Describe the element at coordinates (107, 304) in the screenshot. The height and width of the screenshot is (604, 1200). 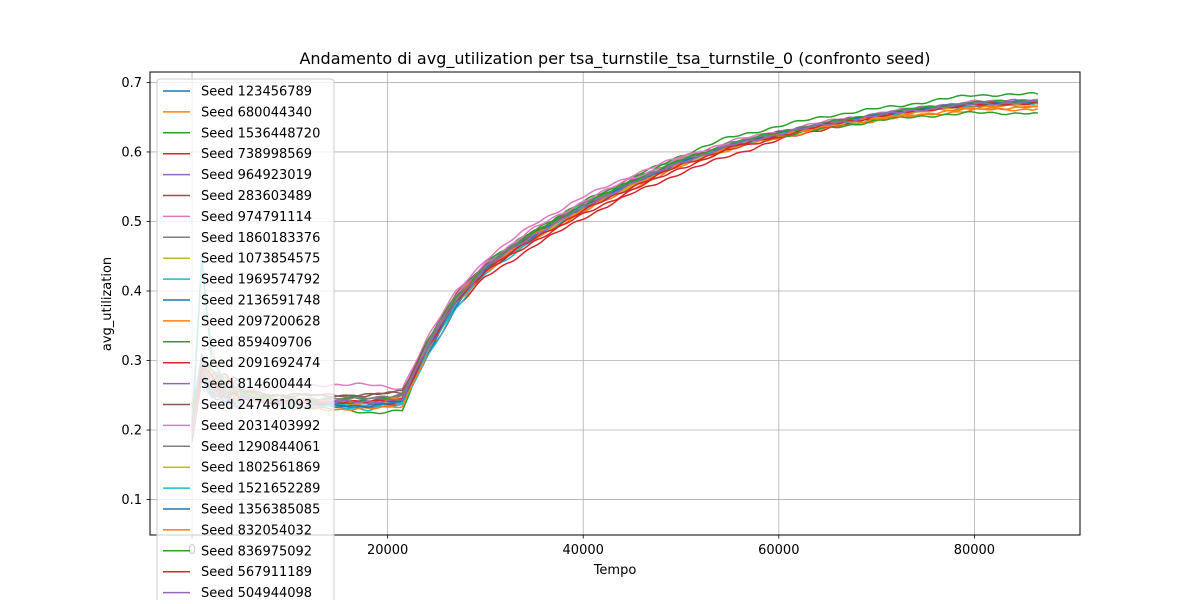
I see `y-axis-label: avg_utilization` at that location.